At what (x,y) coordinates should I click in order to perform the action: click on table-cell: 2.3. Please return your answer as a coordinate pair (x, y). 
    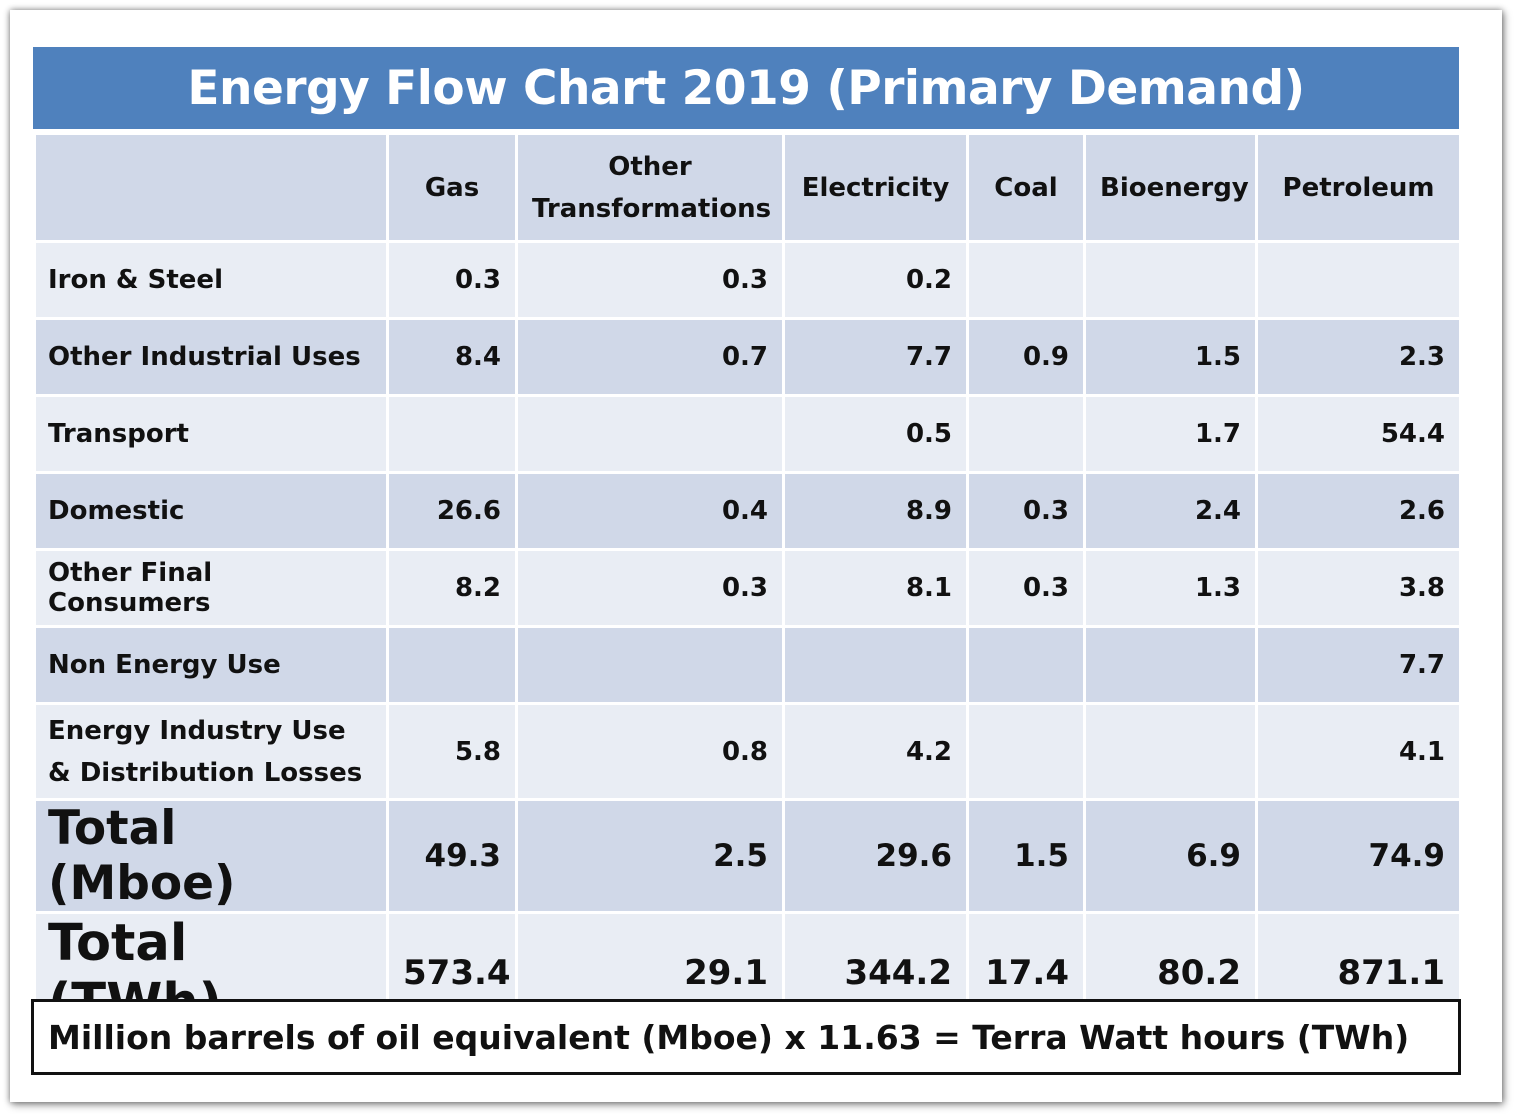
    Looking at the image, I should click on (1358, 357).